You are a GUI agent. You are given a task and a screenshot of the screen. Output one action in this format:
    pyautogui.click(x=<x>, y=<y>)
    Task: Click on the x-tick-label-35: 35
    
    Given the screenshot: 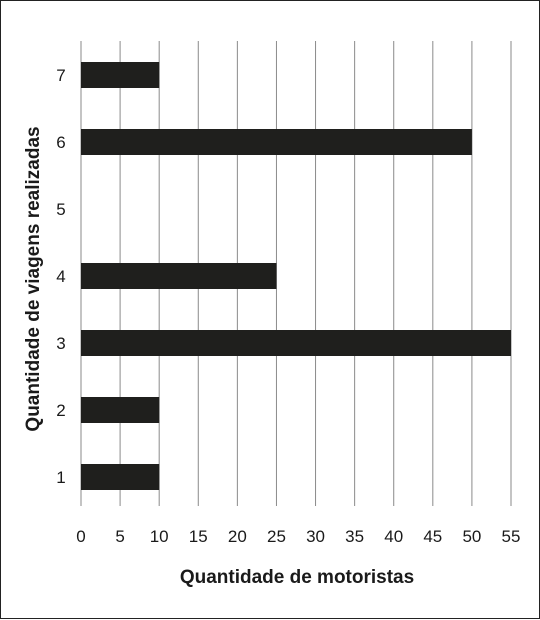 What is the action you would take?
    pyautogui.click(x=354, y=536)
    